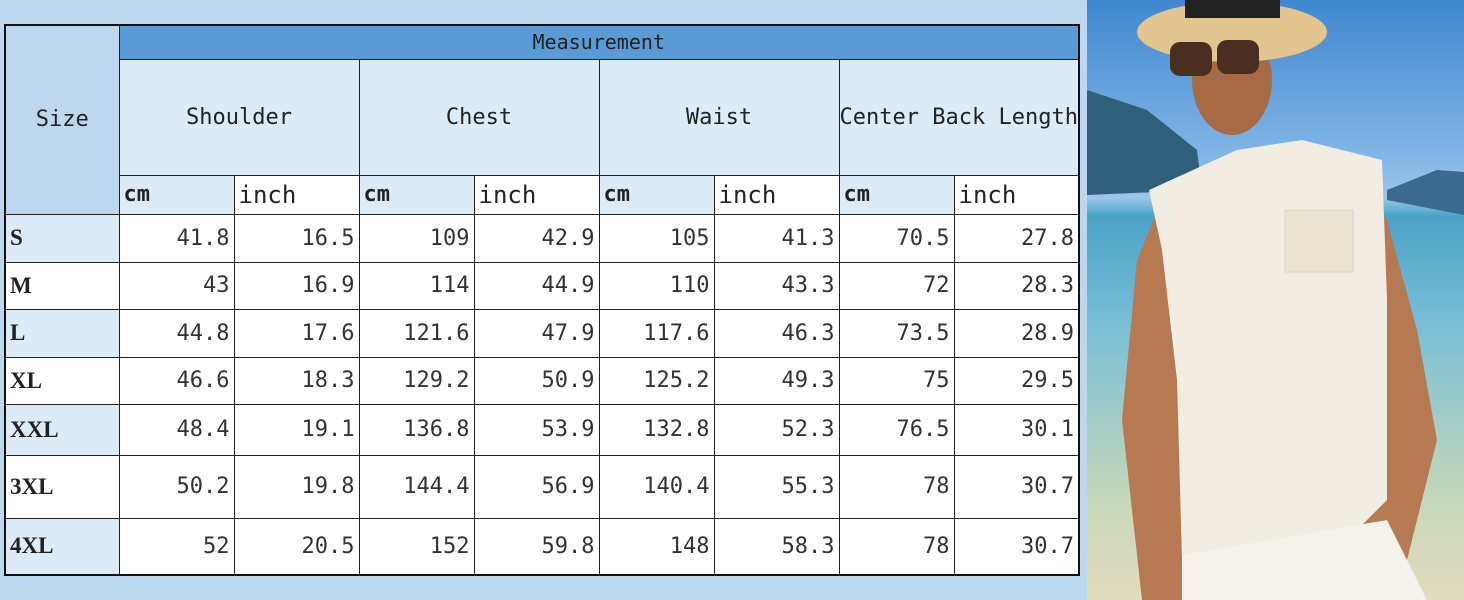  What do you see at coordinates (1016, 380) in the screenshot?
I see `measurement-value: 29.5` at bounding box center [1016, 380].